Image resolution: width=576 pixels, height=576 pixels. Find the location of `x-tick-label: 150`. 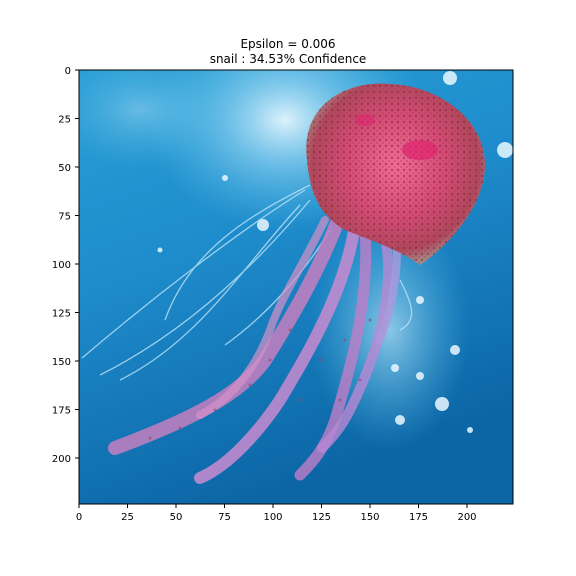

x-tick-label: 150 is located at coordinates (369, 517).